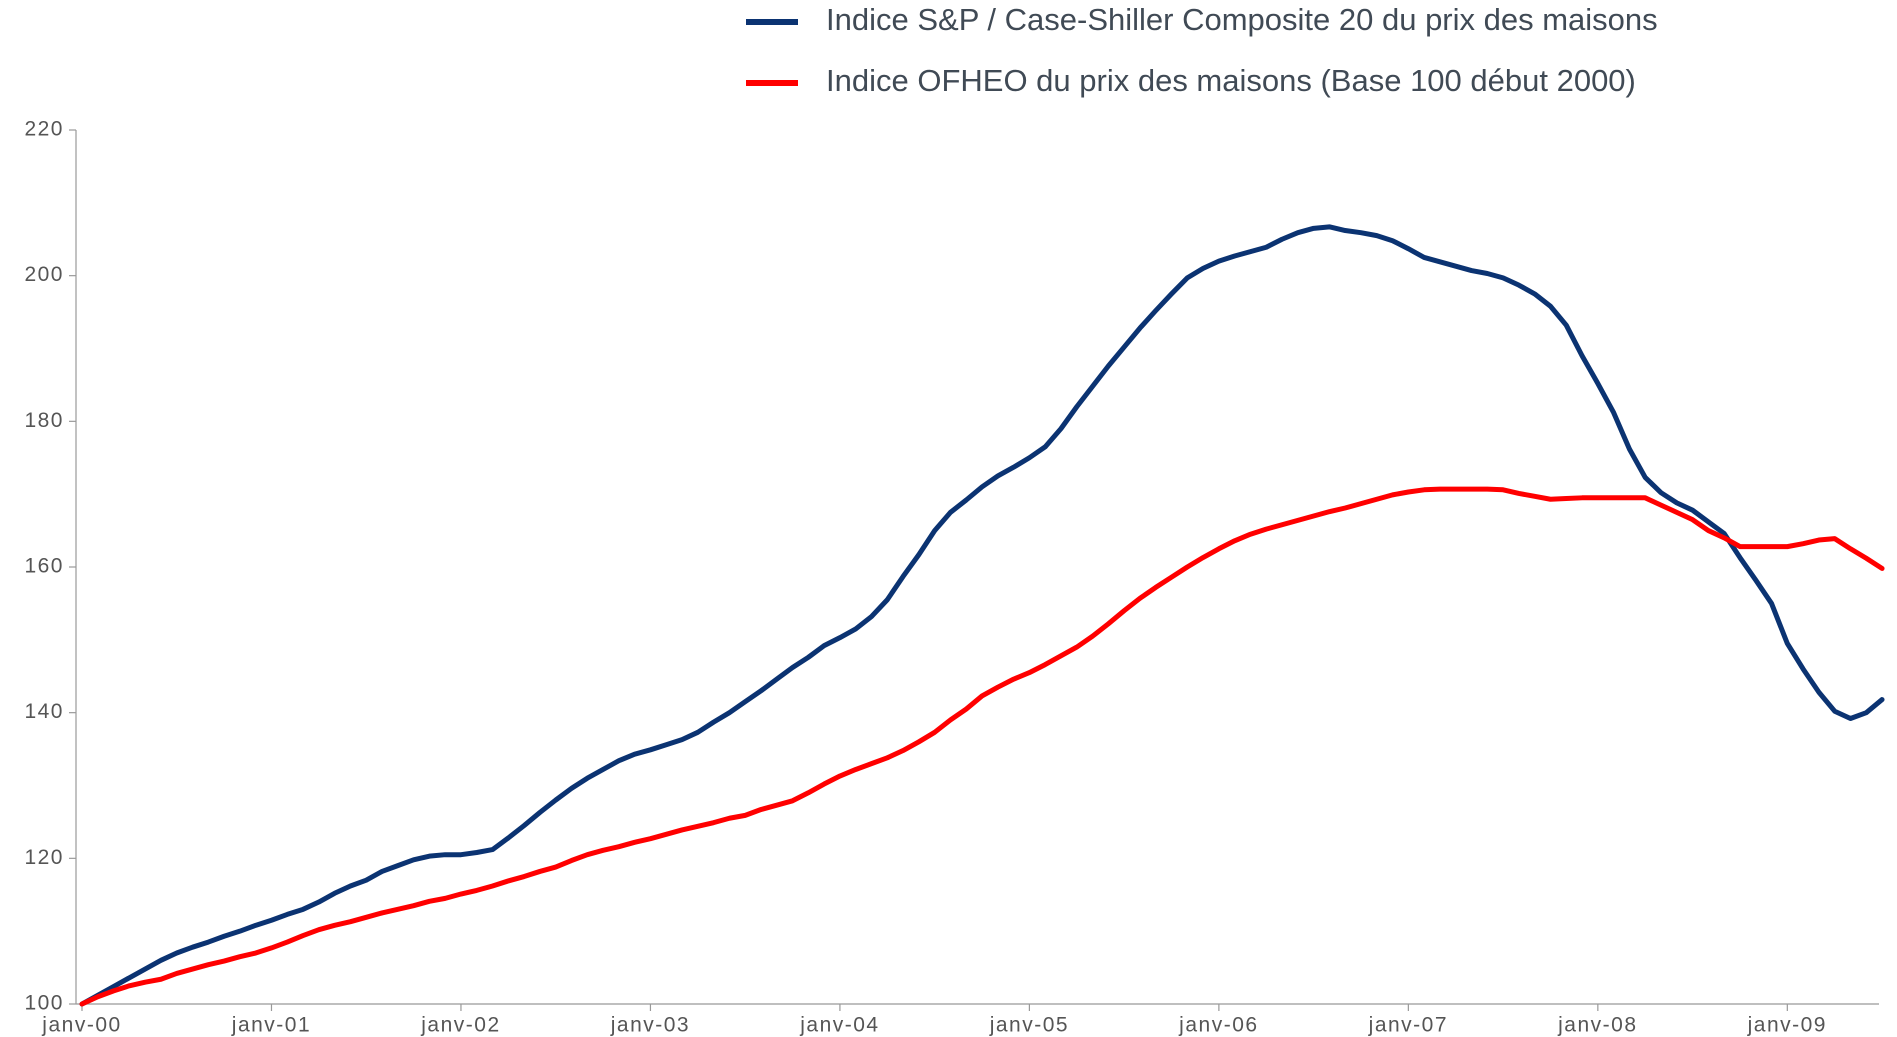  Describe the element at coordinates (1029, 1025) in the screenshot. I see `x-tick-label: janv-05` at that location.